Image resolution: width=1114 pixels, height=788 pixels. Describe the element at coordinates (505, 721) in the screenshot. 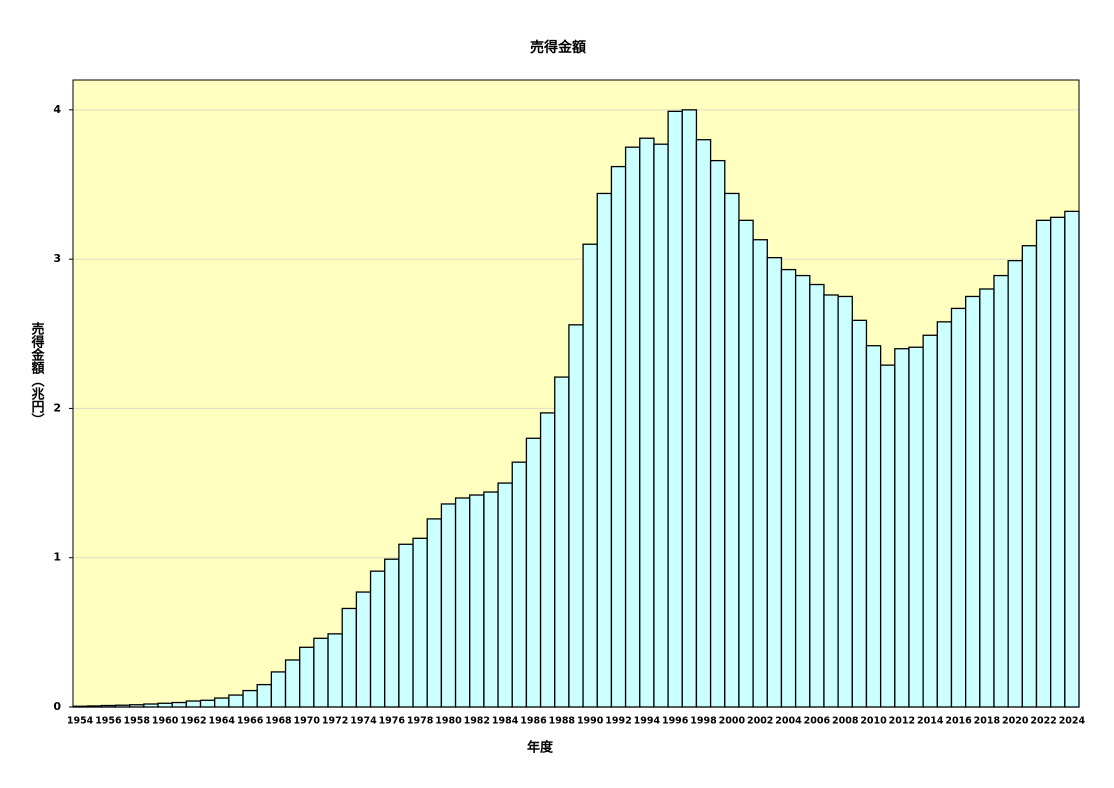

I see `x-tick-label: 1984` at that location.